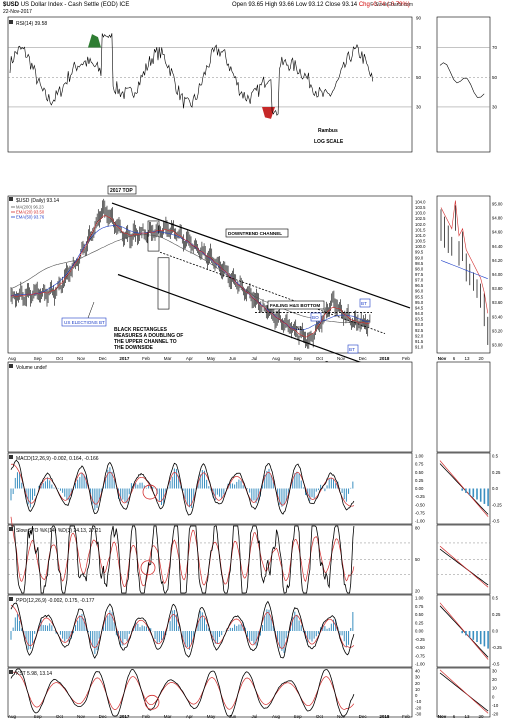 The image size is (509, 720). What do you see at coordinates (494, 688) in the screenshot?
I see `y-tick-label: 10` at bounding box center [494, 688].